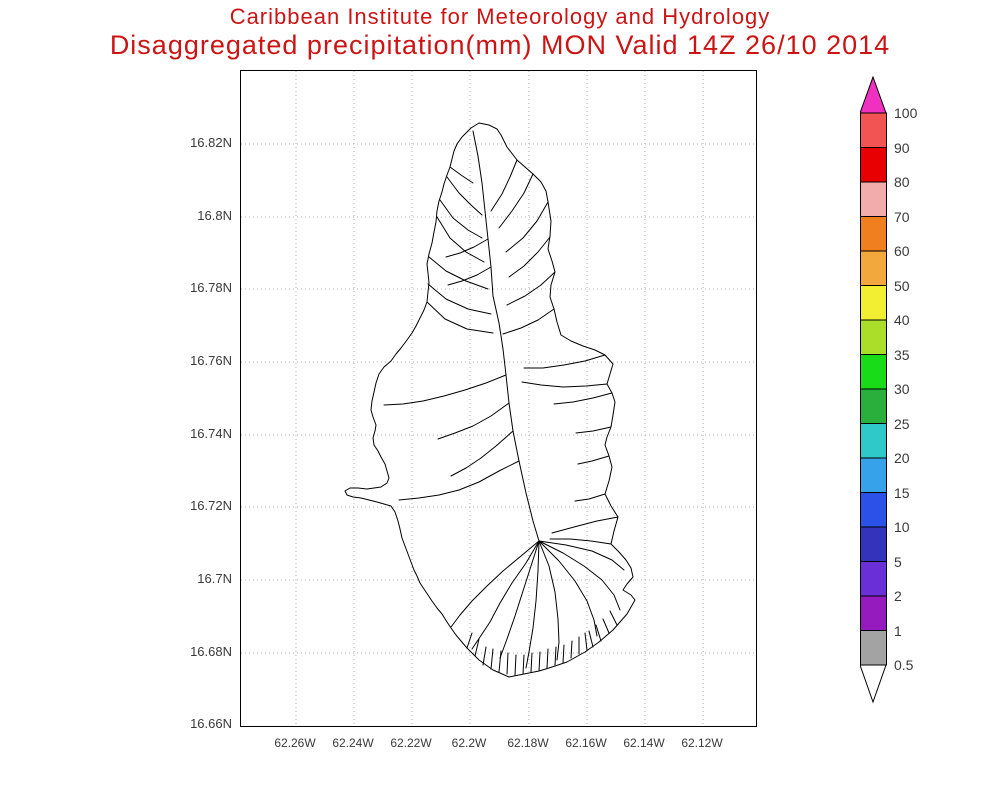 This screenshot has width=1000, height=800. Describe the element at coordinates (211, 287) in the screenshot. I see `lat-tick-label: 16.78N` at that location.